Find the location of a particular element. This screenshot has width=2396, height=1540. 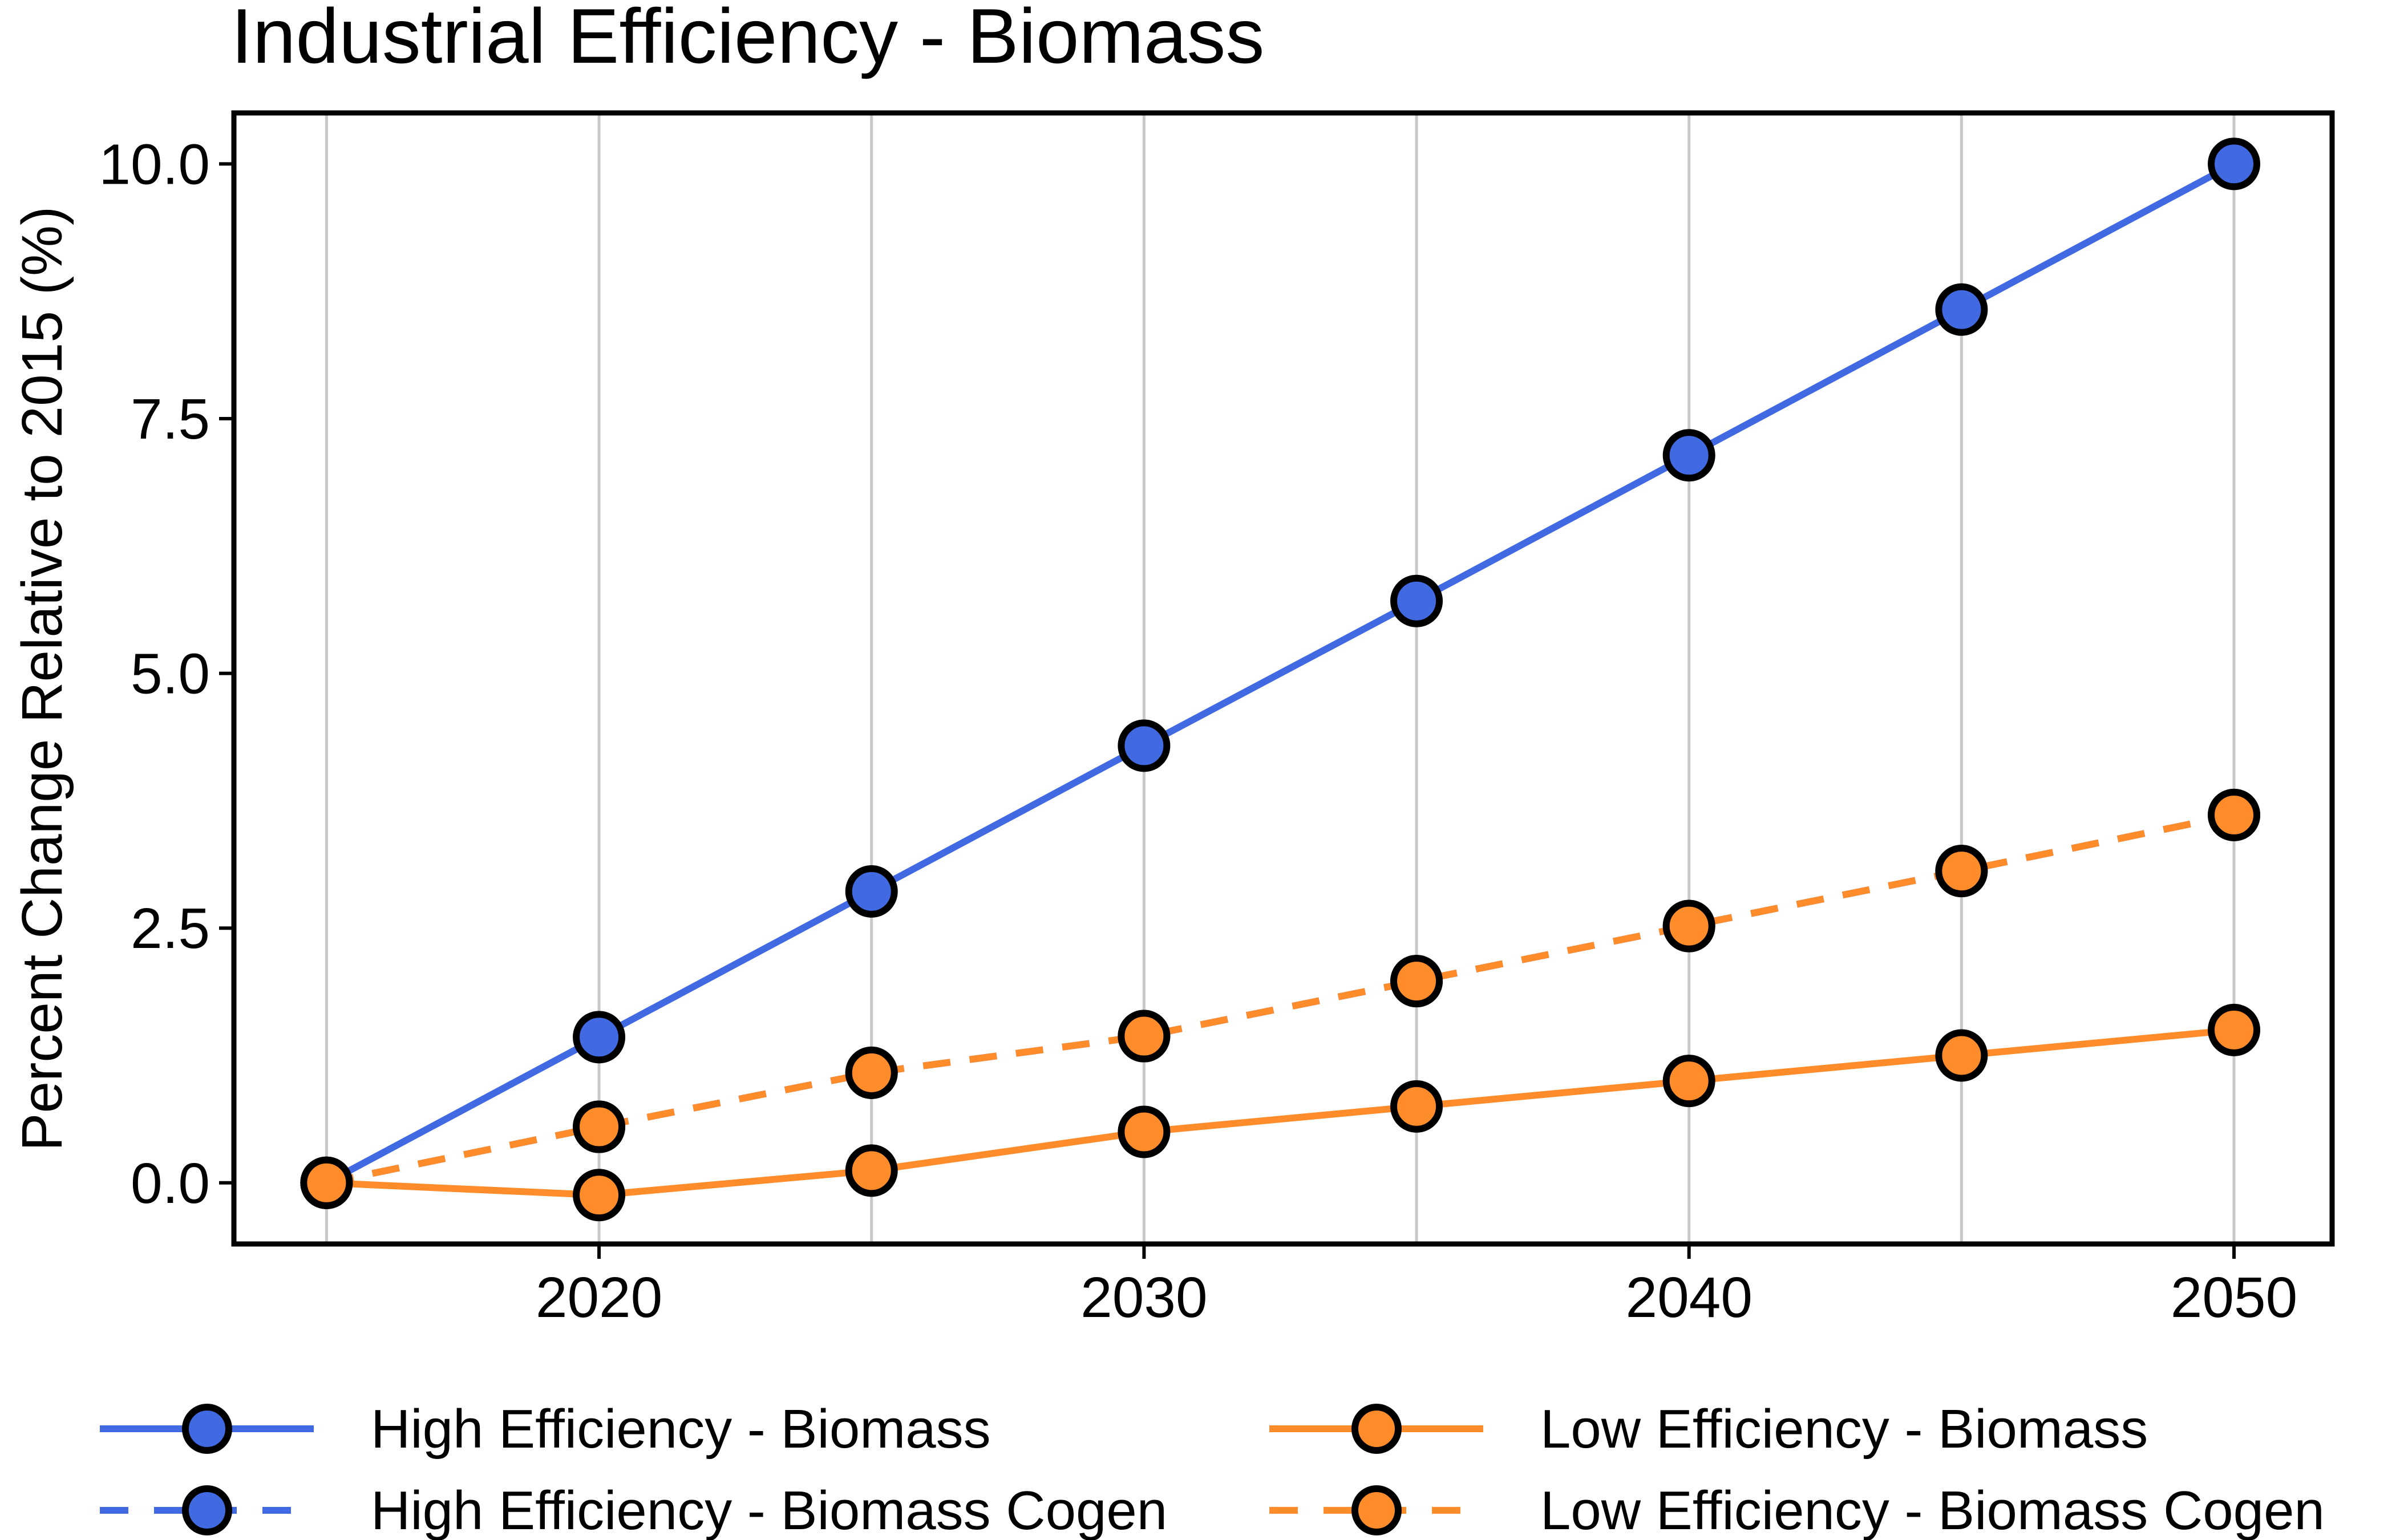

x-tick-label: 2020 is located at coordinates (599, 1298).